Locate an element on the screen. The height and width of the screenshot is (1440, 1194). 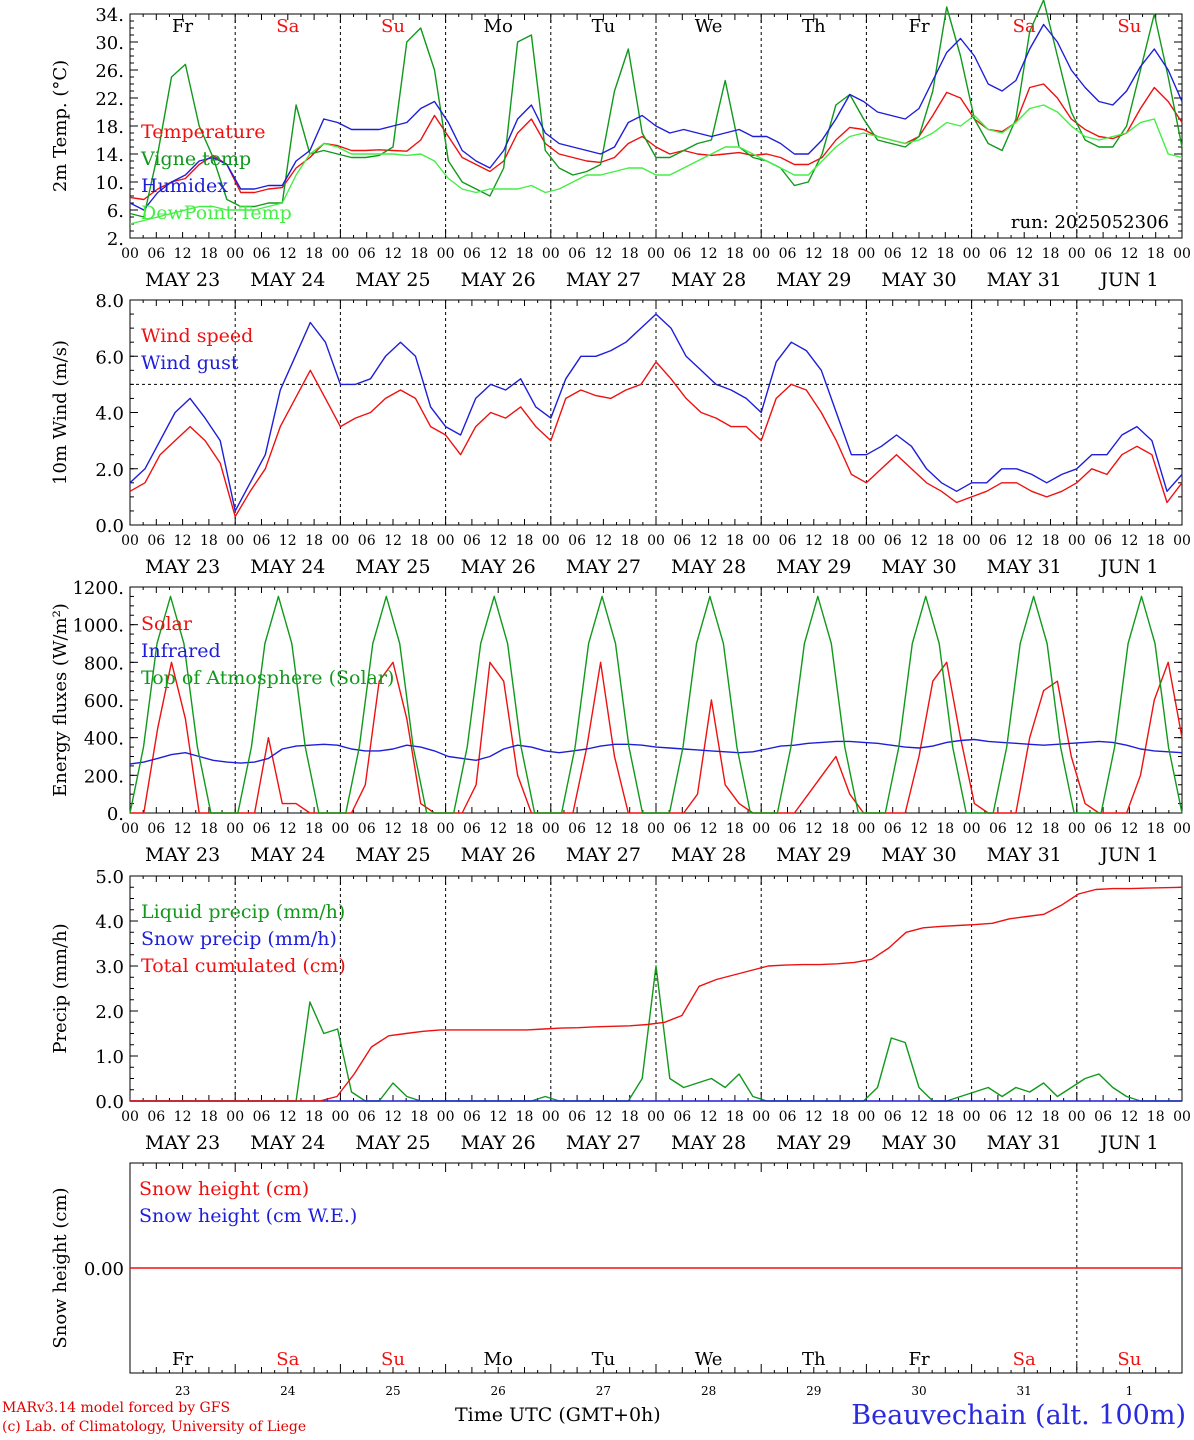
y-tick-label: 600. is located at coordinates (104, 701).